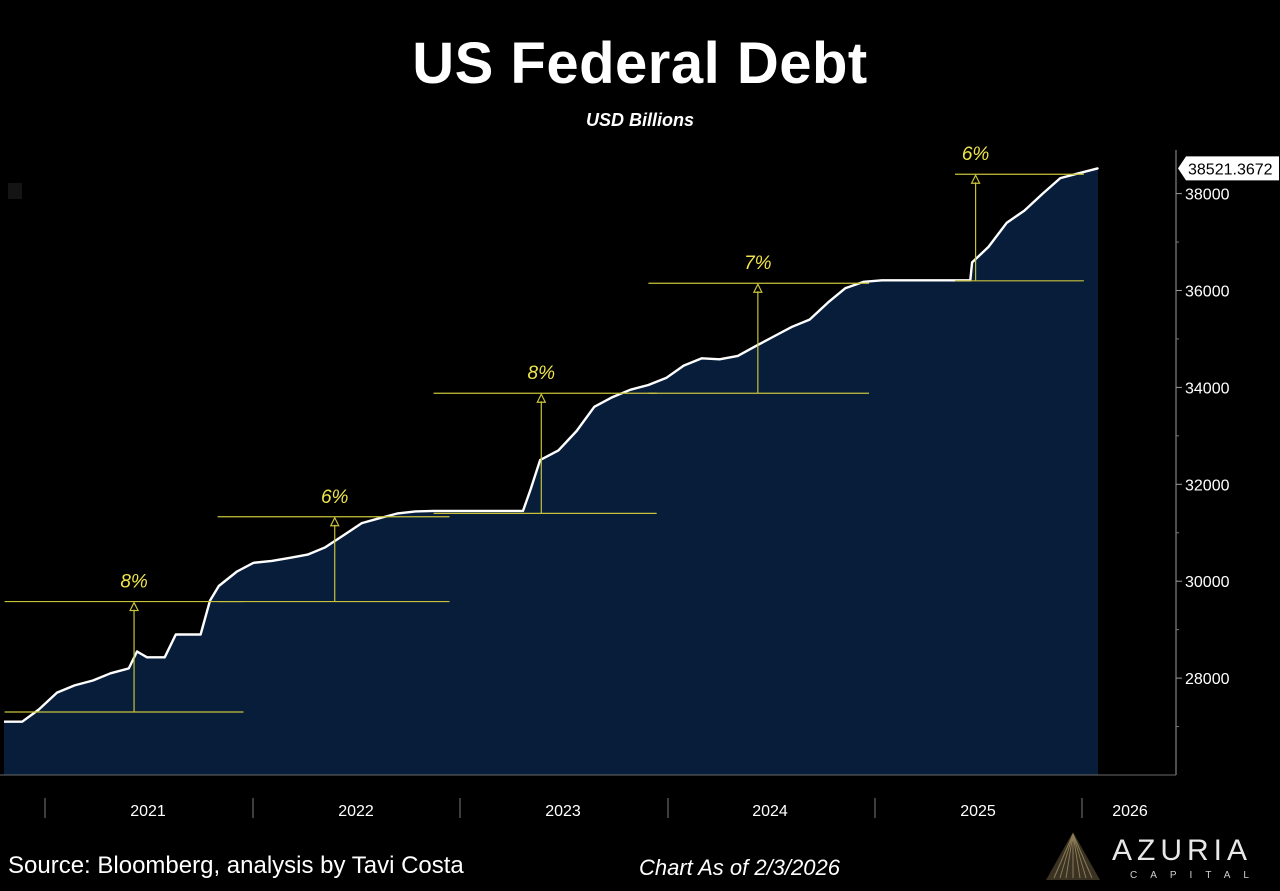  What do you see at coordinates (1182, 850) in the screenshot?
I see `logo-wordmark: AZURIA` at bounding box center [1182, 850].